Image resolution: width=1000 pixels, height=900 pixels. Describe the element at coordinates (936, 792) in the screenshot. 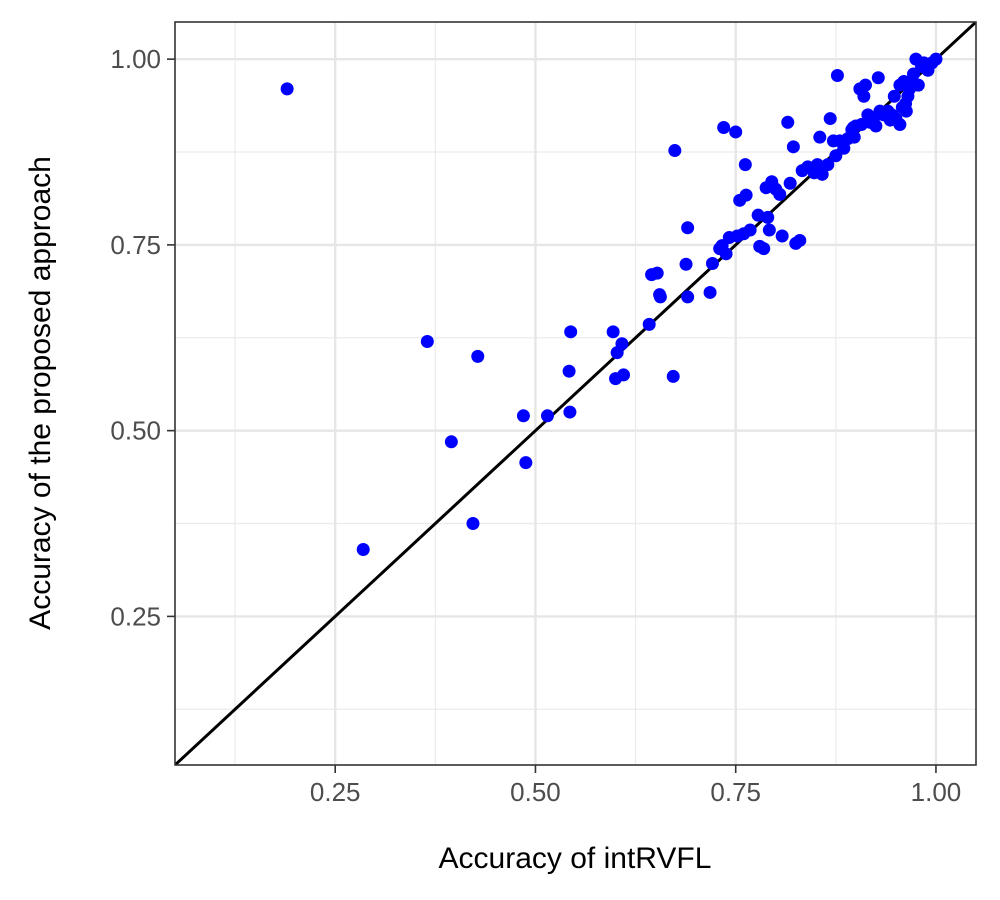

I see `x-tick-label: 1.00` at that location.